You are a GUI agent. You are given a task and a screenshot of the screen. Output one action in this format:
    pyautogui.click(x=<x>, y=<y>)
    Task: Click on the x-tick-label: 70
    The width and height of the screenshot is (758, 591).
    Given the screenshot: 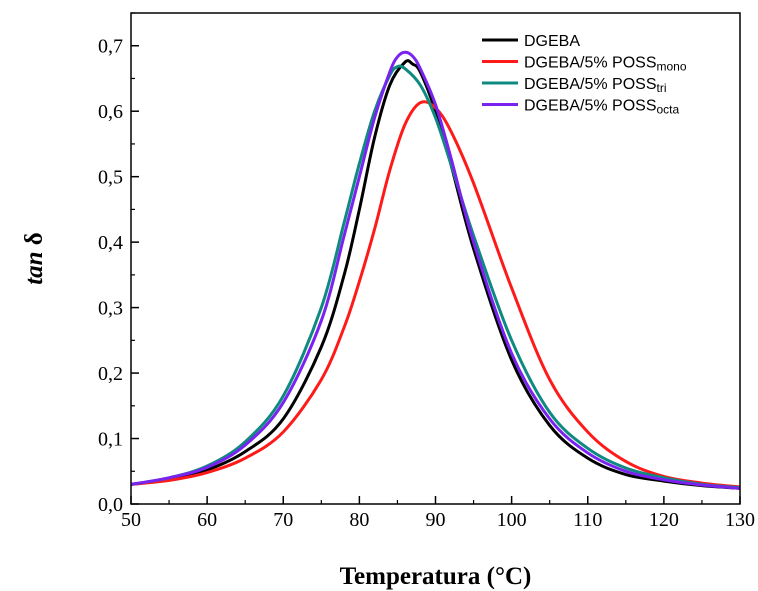 What is the action you would take?
    pyautogui.click(x=283, y=520)
    